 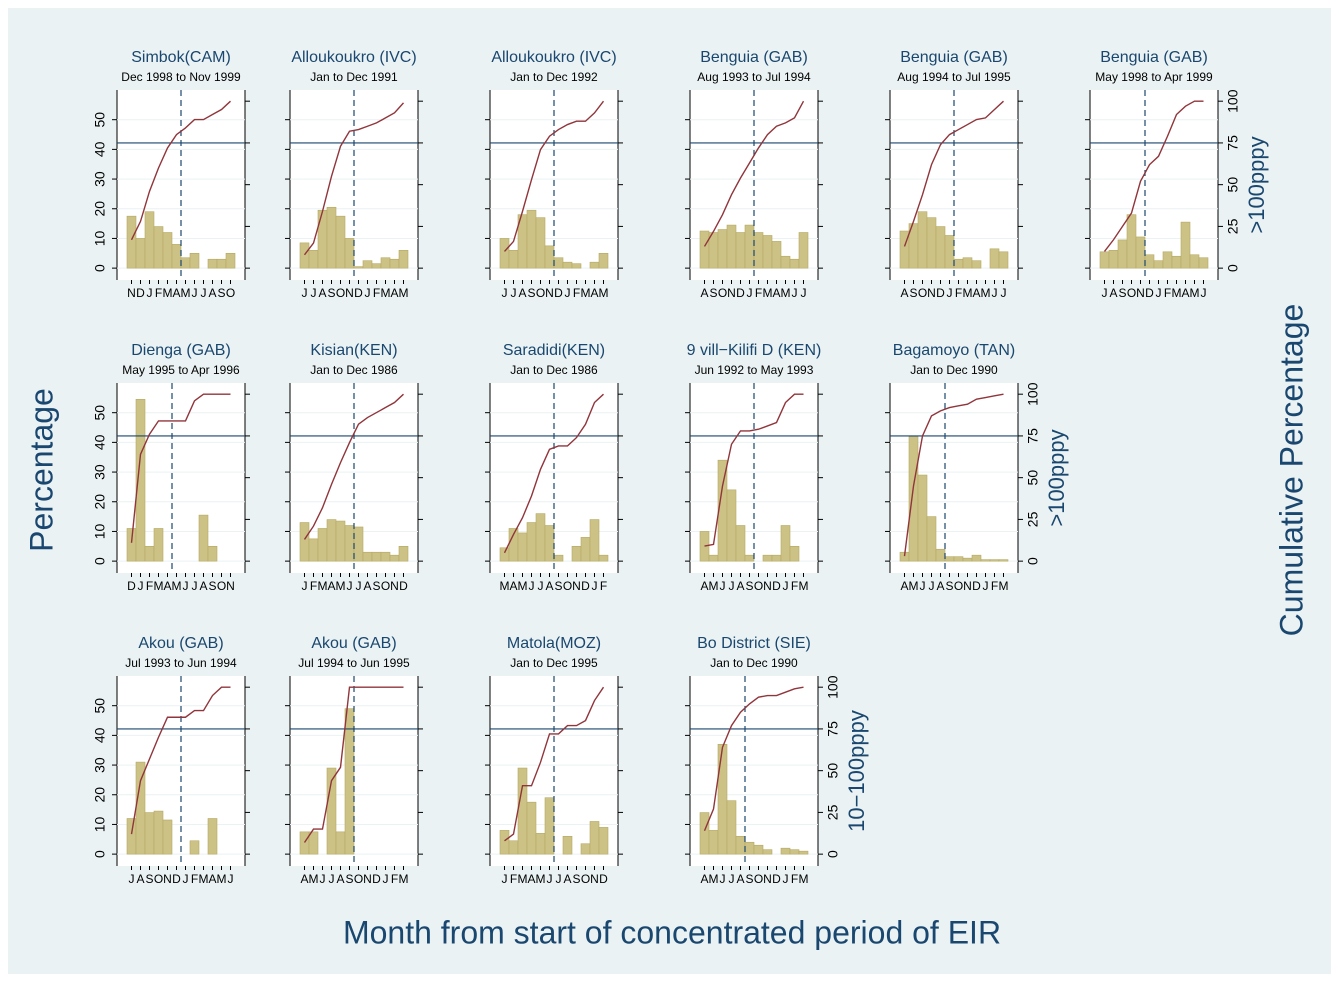 I want to click on y2-tick-label: 100, so click(x=1233, y=101).